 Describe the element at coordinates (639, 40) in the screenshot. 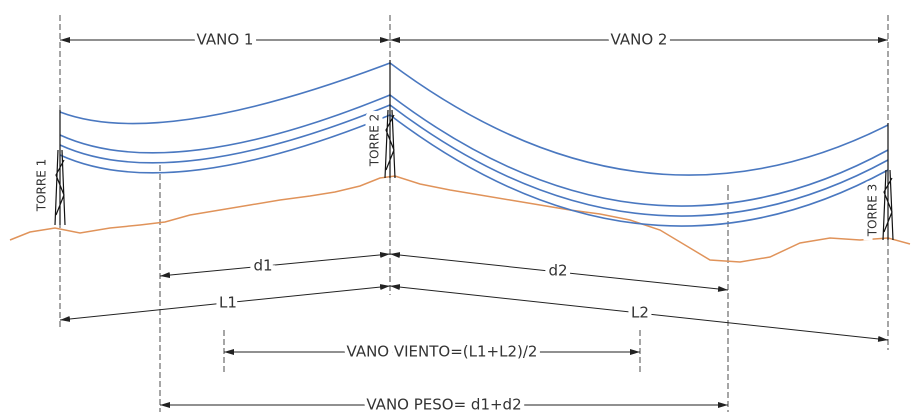

I see `dimension-label: VANO 2` at that location.